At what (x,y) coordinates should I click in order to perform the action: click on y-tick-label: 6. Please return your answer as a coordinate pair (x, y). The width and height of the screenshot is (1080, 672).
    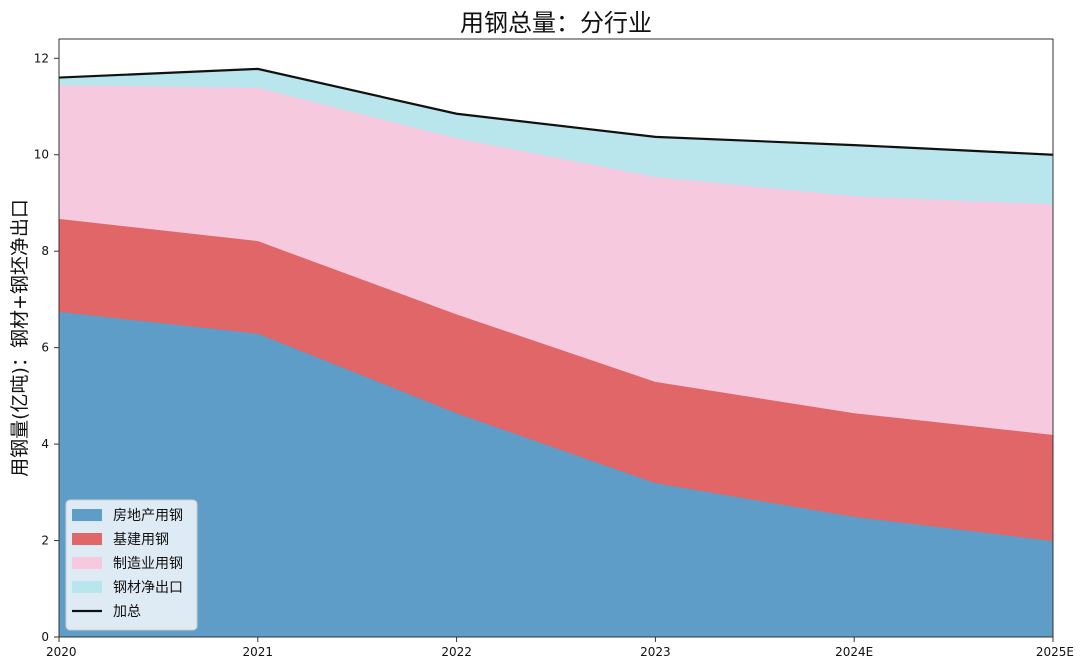
    Looking at the image, I should click on (45, 348).